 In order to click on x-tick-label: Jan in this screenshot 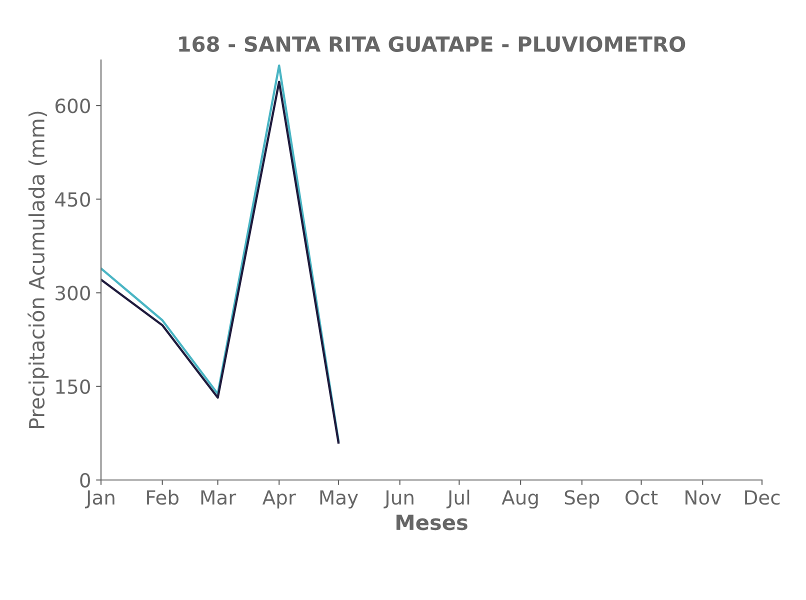, I will do `click(99, 499)`.